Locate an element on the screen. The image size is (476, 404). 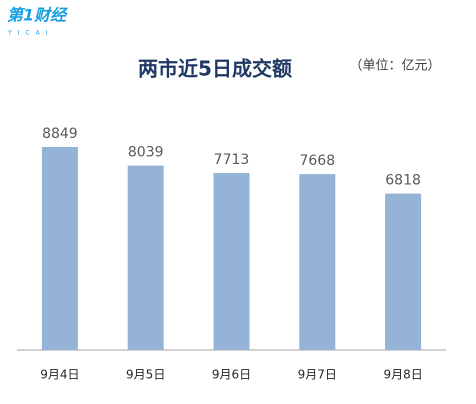
value-label: 7668 is located at coordinates (317, 161).